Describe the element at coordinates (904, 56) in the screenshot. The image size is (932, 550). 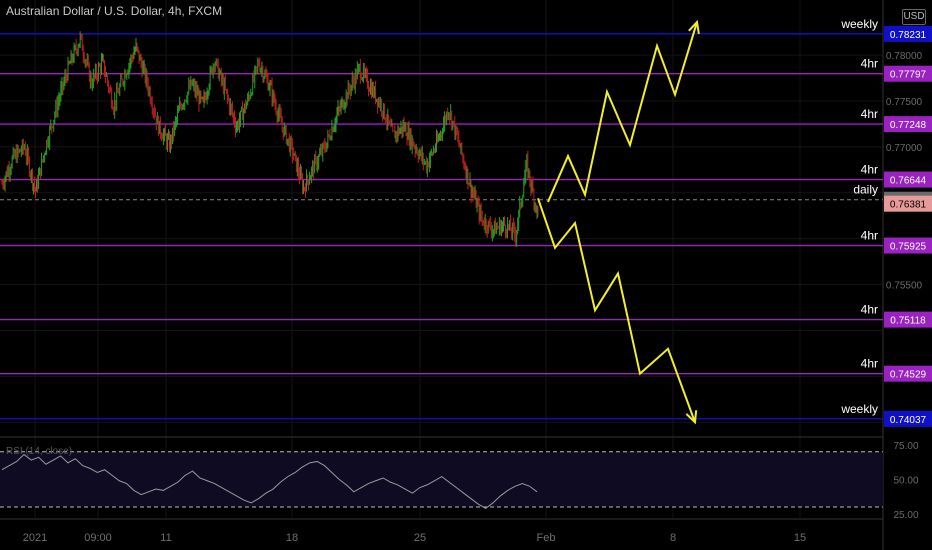
I see `price-tick-label: 0.78000` at that location.